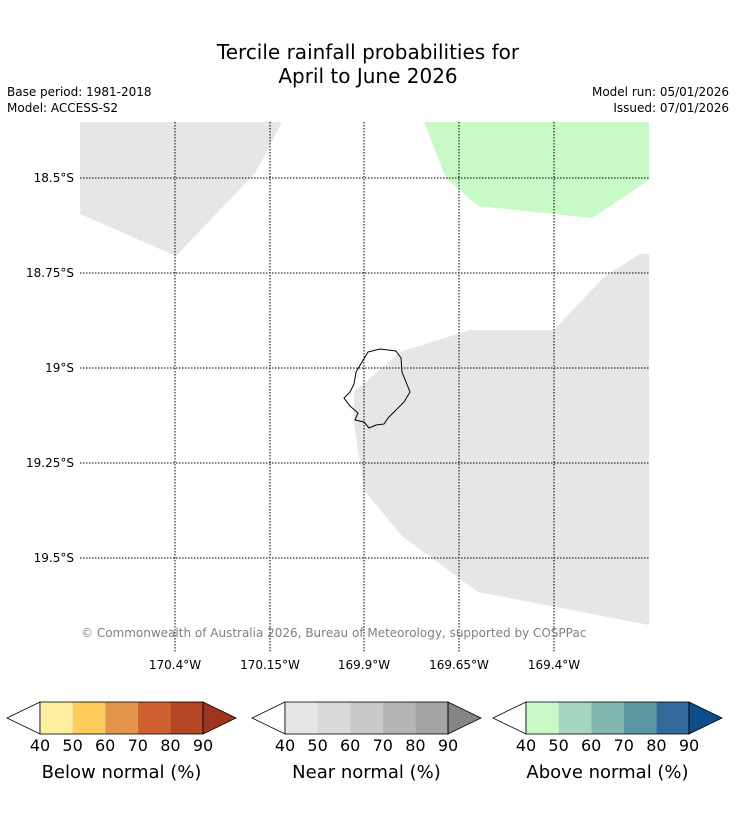 Image resolution: width=736 pixels, height=816 pixels. I want to click on lat-label-3: 19°S, so click(59, 368).